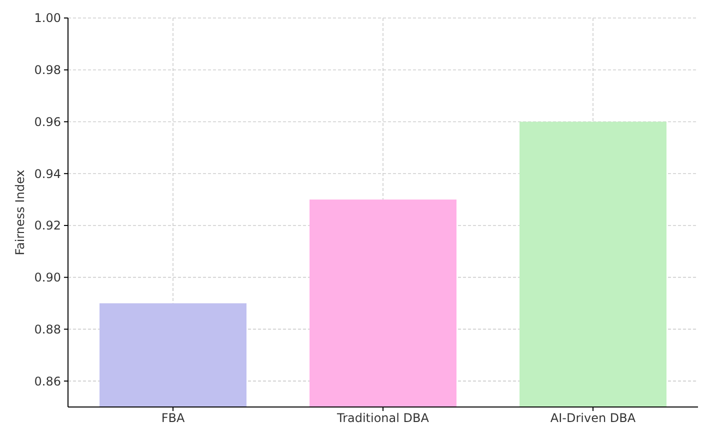 The image size is (707, 423). I want to click on y-tick-label: 0.92, so click(47, 225).